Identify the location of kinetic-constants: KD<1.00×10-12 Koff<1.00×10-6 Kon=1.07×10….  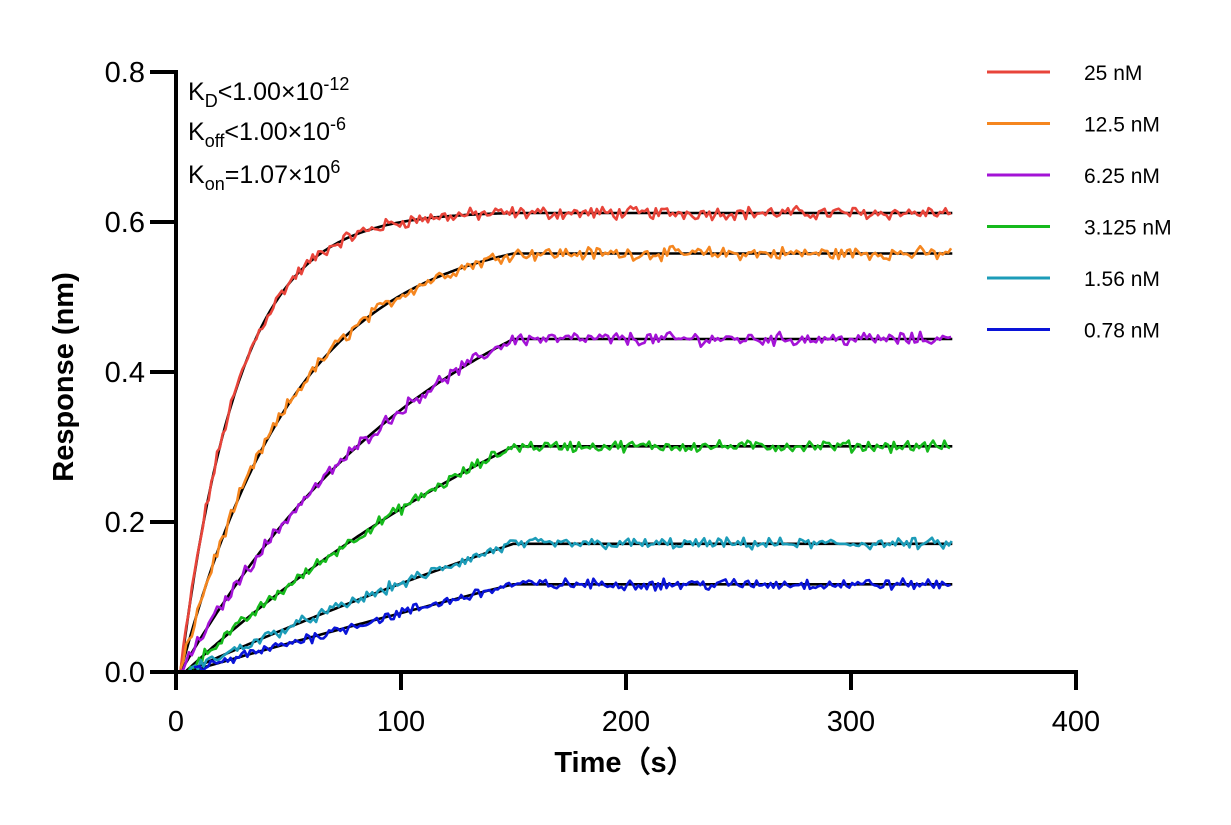
(268, 134).